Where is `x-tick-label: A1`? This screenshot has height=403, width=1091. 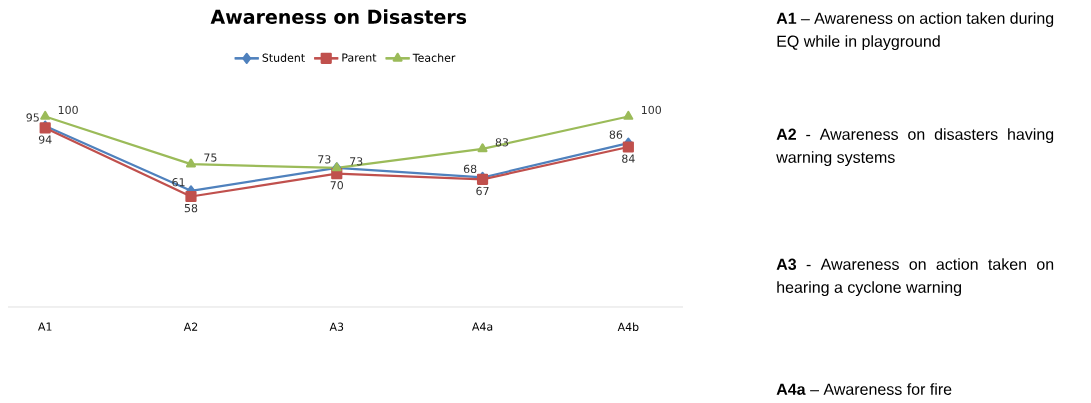 x-tick-label: A1 is located at coordinates (45, 326).